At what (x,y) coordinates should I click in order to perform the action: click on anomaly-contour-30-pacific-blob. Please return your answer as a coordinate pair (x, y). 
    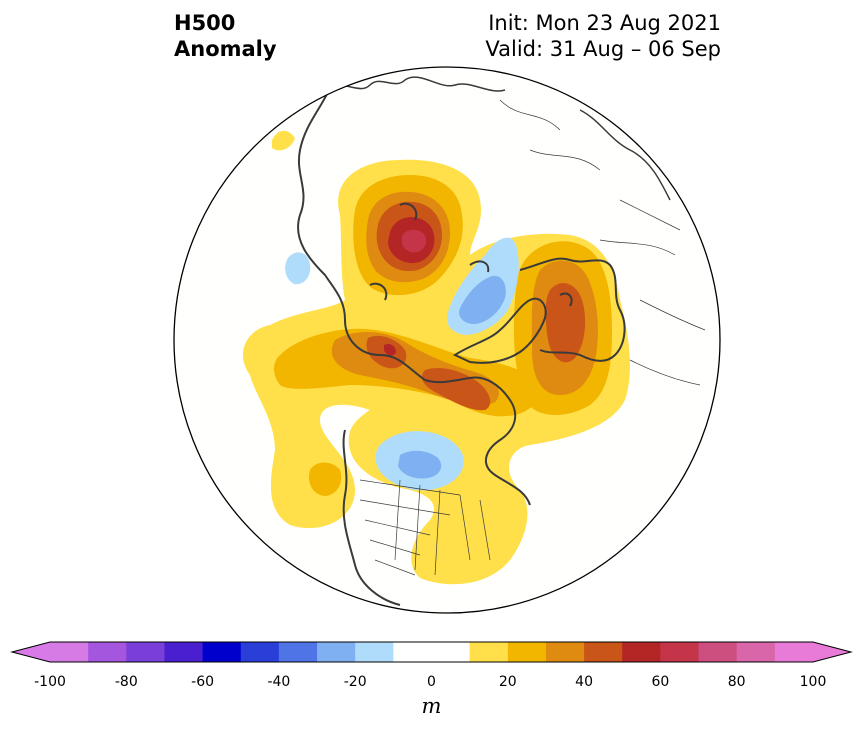
    Looking at the image, I should click on (325, 479).